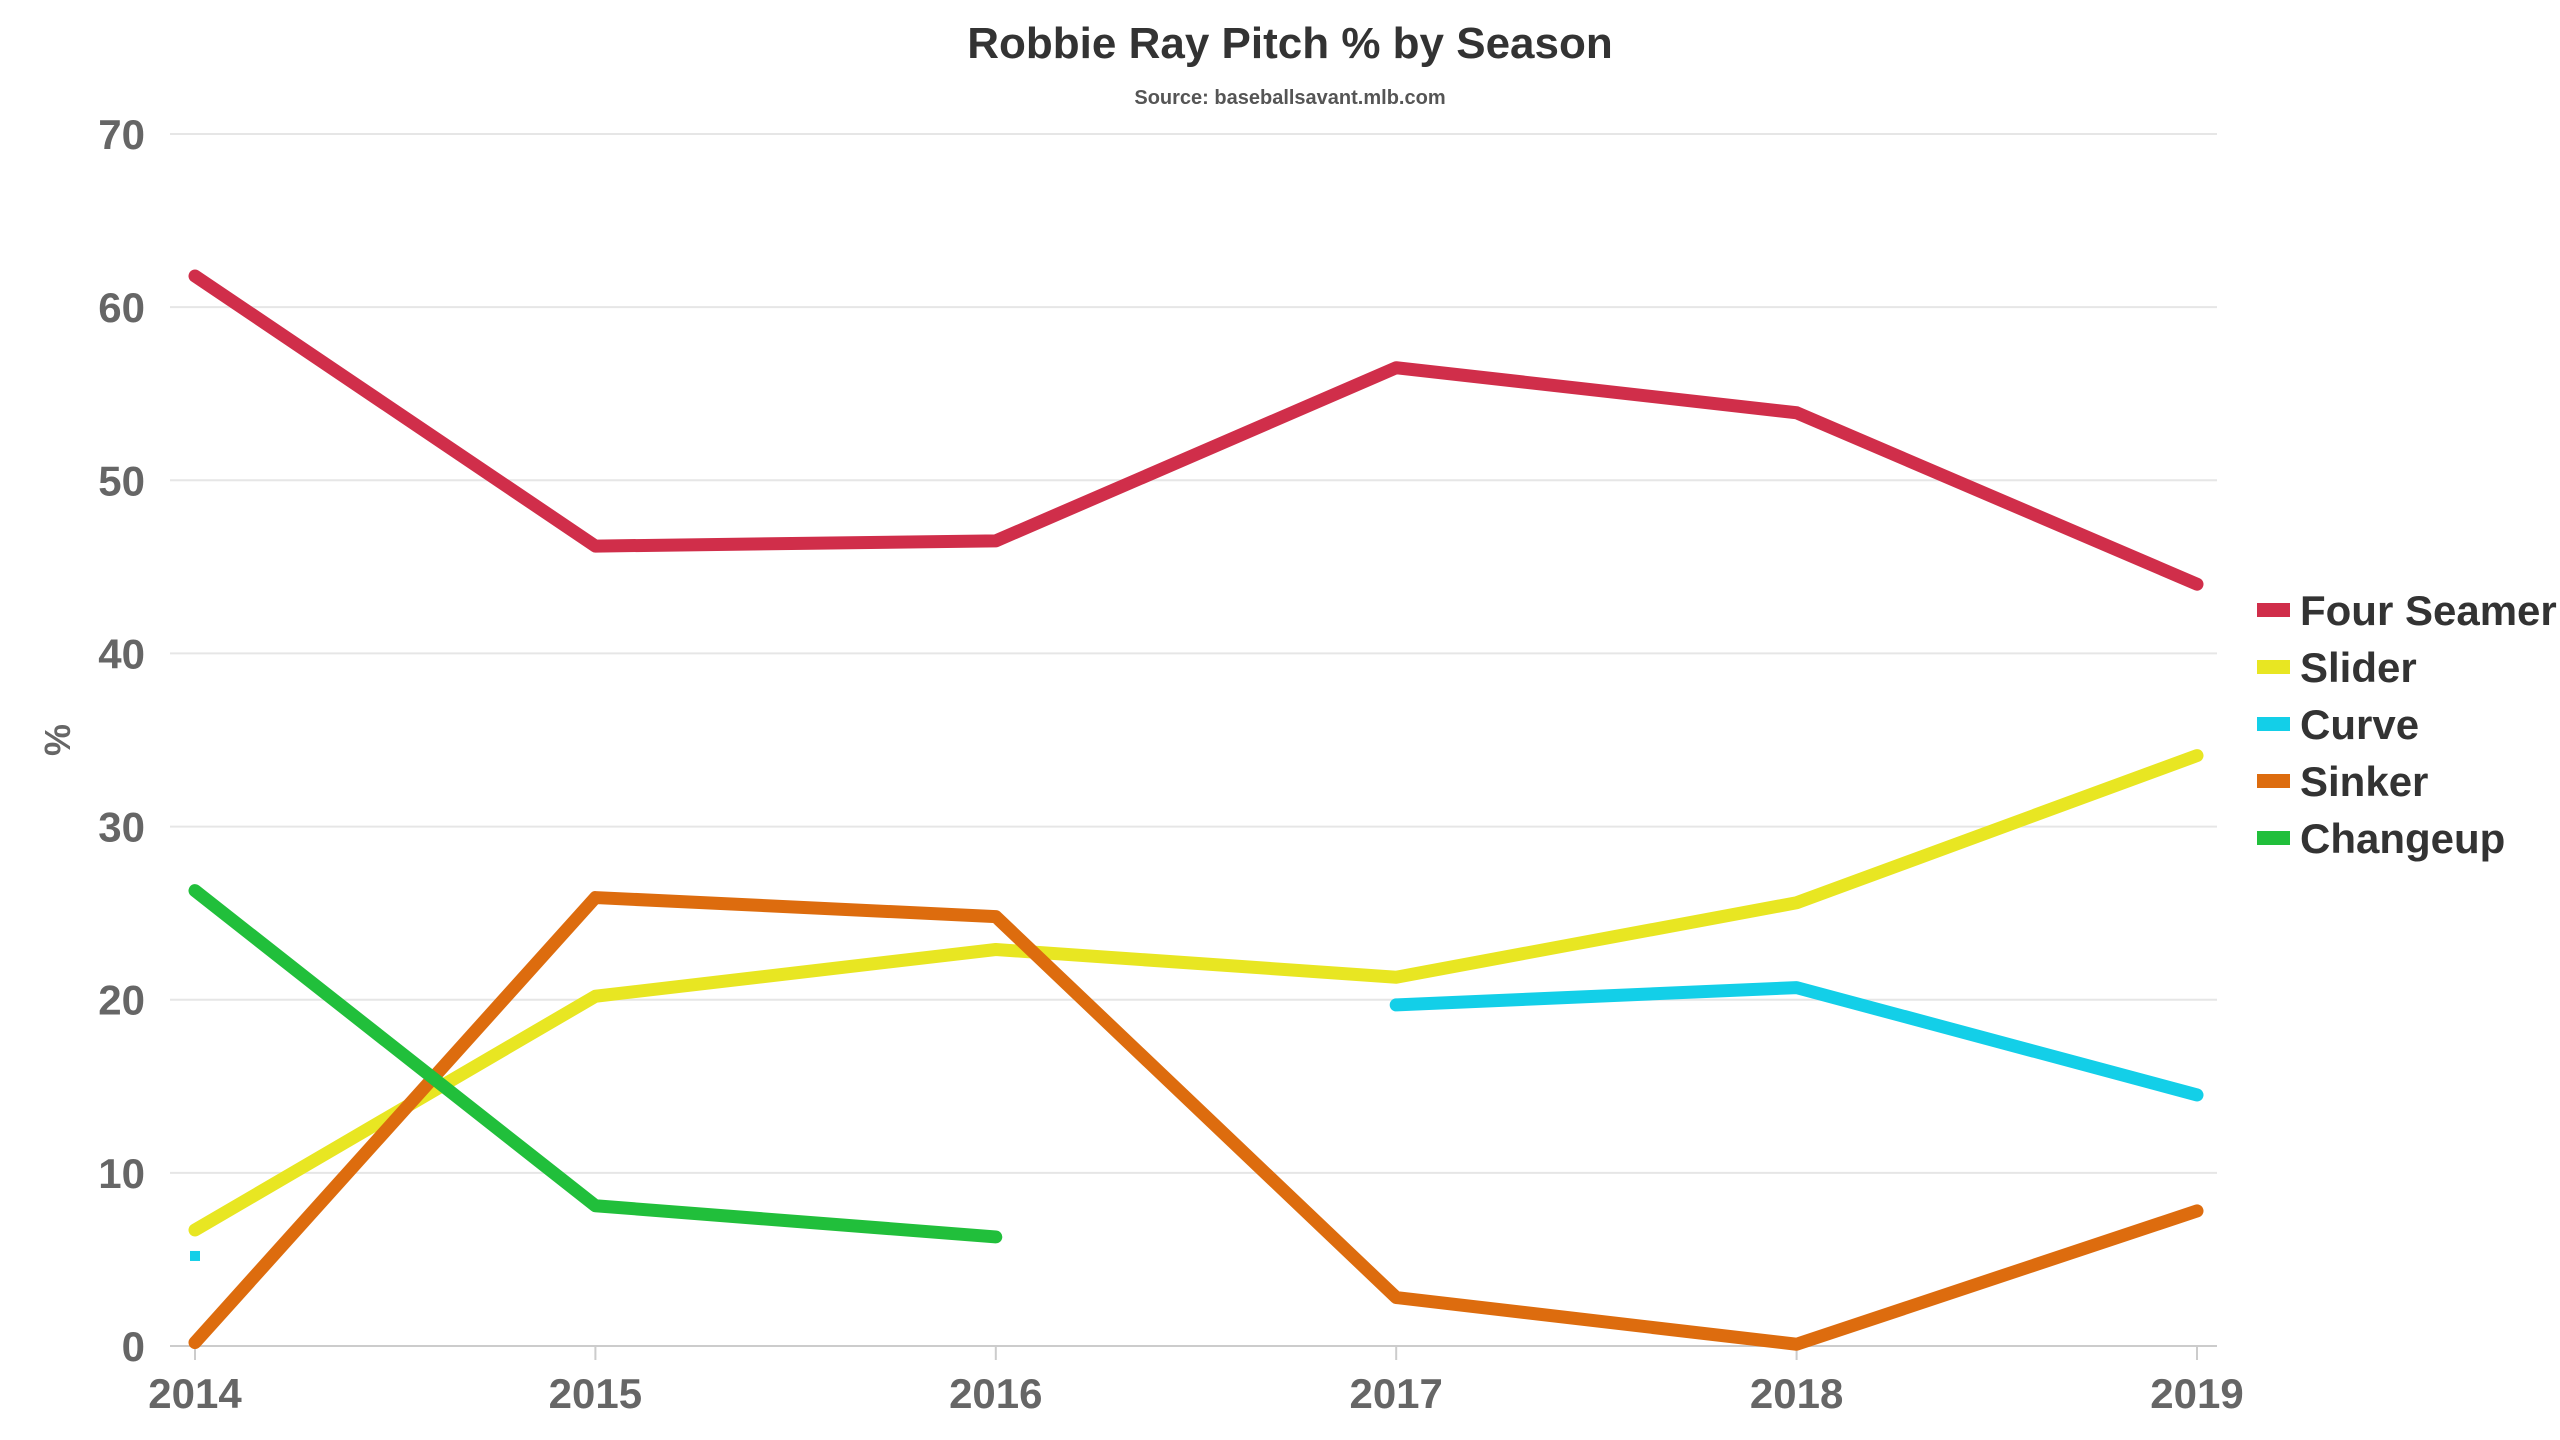 This screenshot has height=1440, width=2560. Describe the element at coordinates (2428, 610) in the screenshot. I see `legend-label-four-seamer: Four Seamer` at that location.